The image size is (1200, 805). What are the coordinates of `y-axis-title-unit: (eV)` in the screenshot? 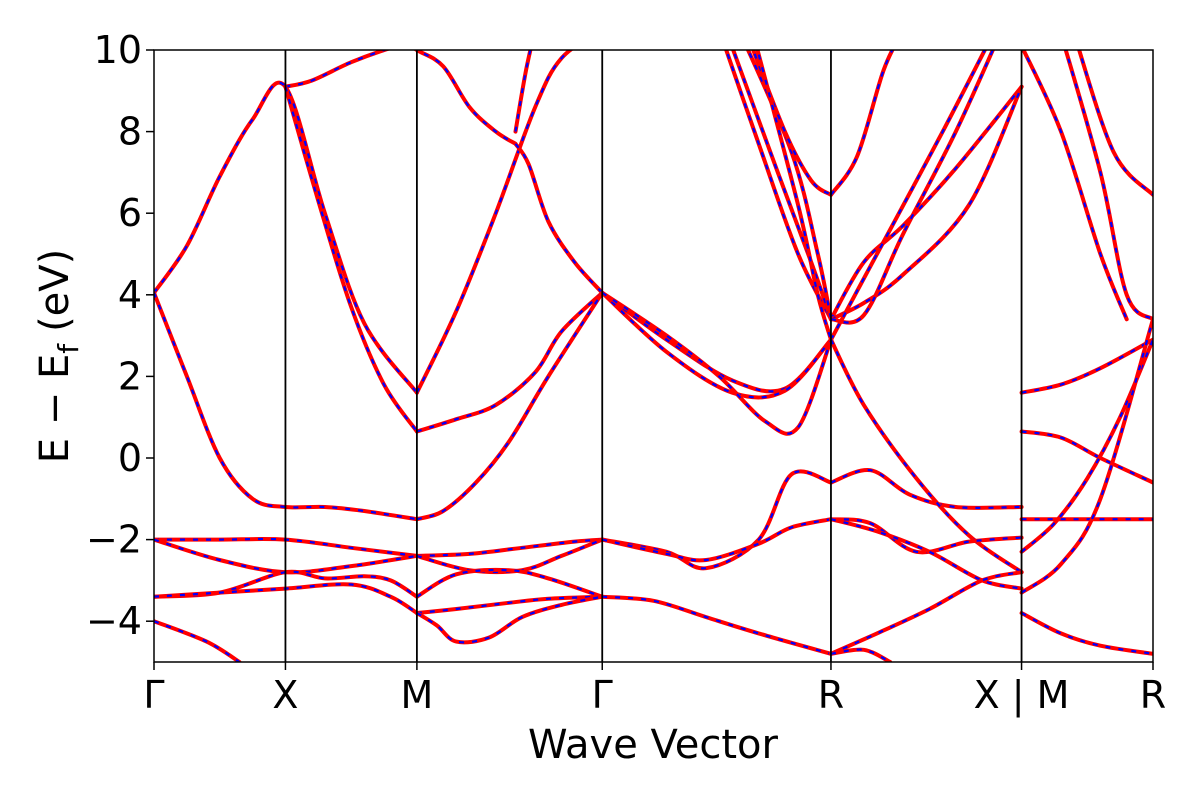 It's located at (55, 290).